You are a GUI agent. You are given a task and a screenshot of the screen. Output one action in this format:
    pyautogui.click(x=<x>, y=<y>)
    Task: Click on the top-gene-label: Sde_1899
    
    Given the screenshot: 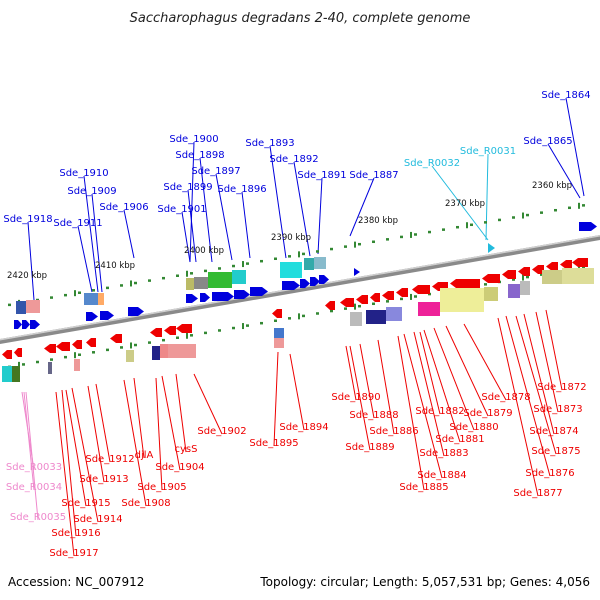 What is the action you would take?
    pyautogui.click(x=187, y=187)
    